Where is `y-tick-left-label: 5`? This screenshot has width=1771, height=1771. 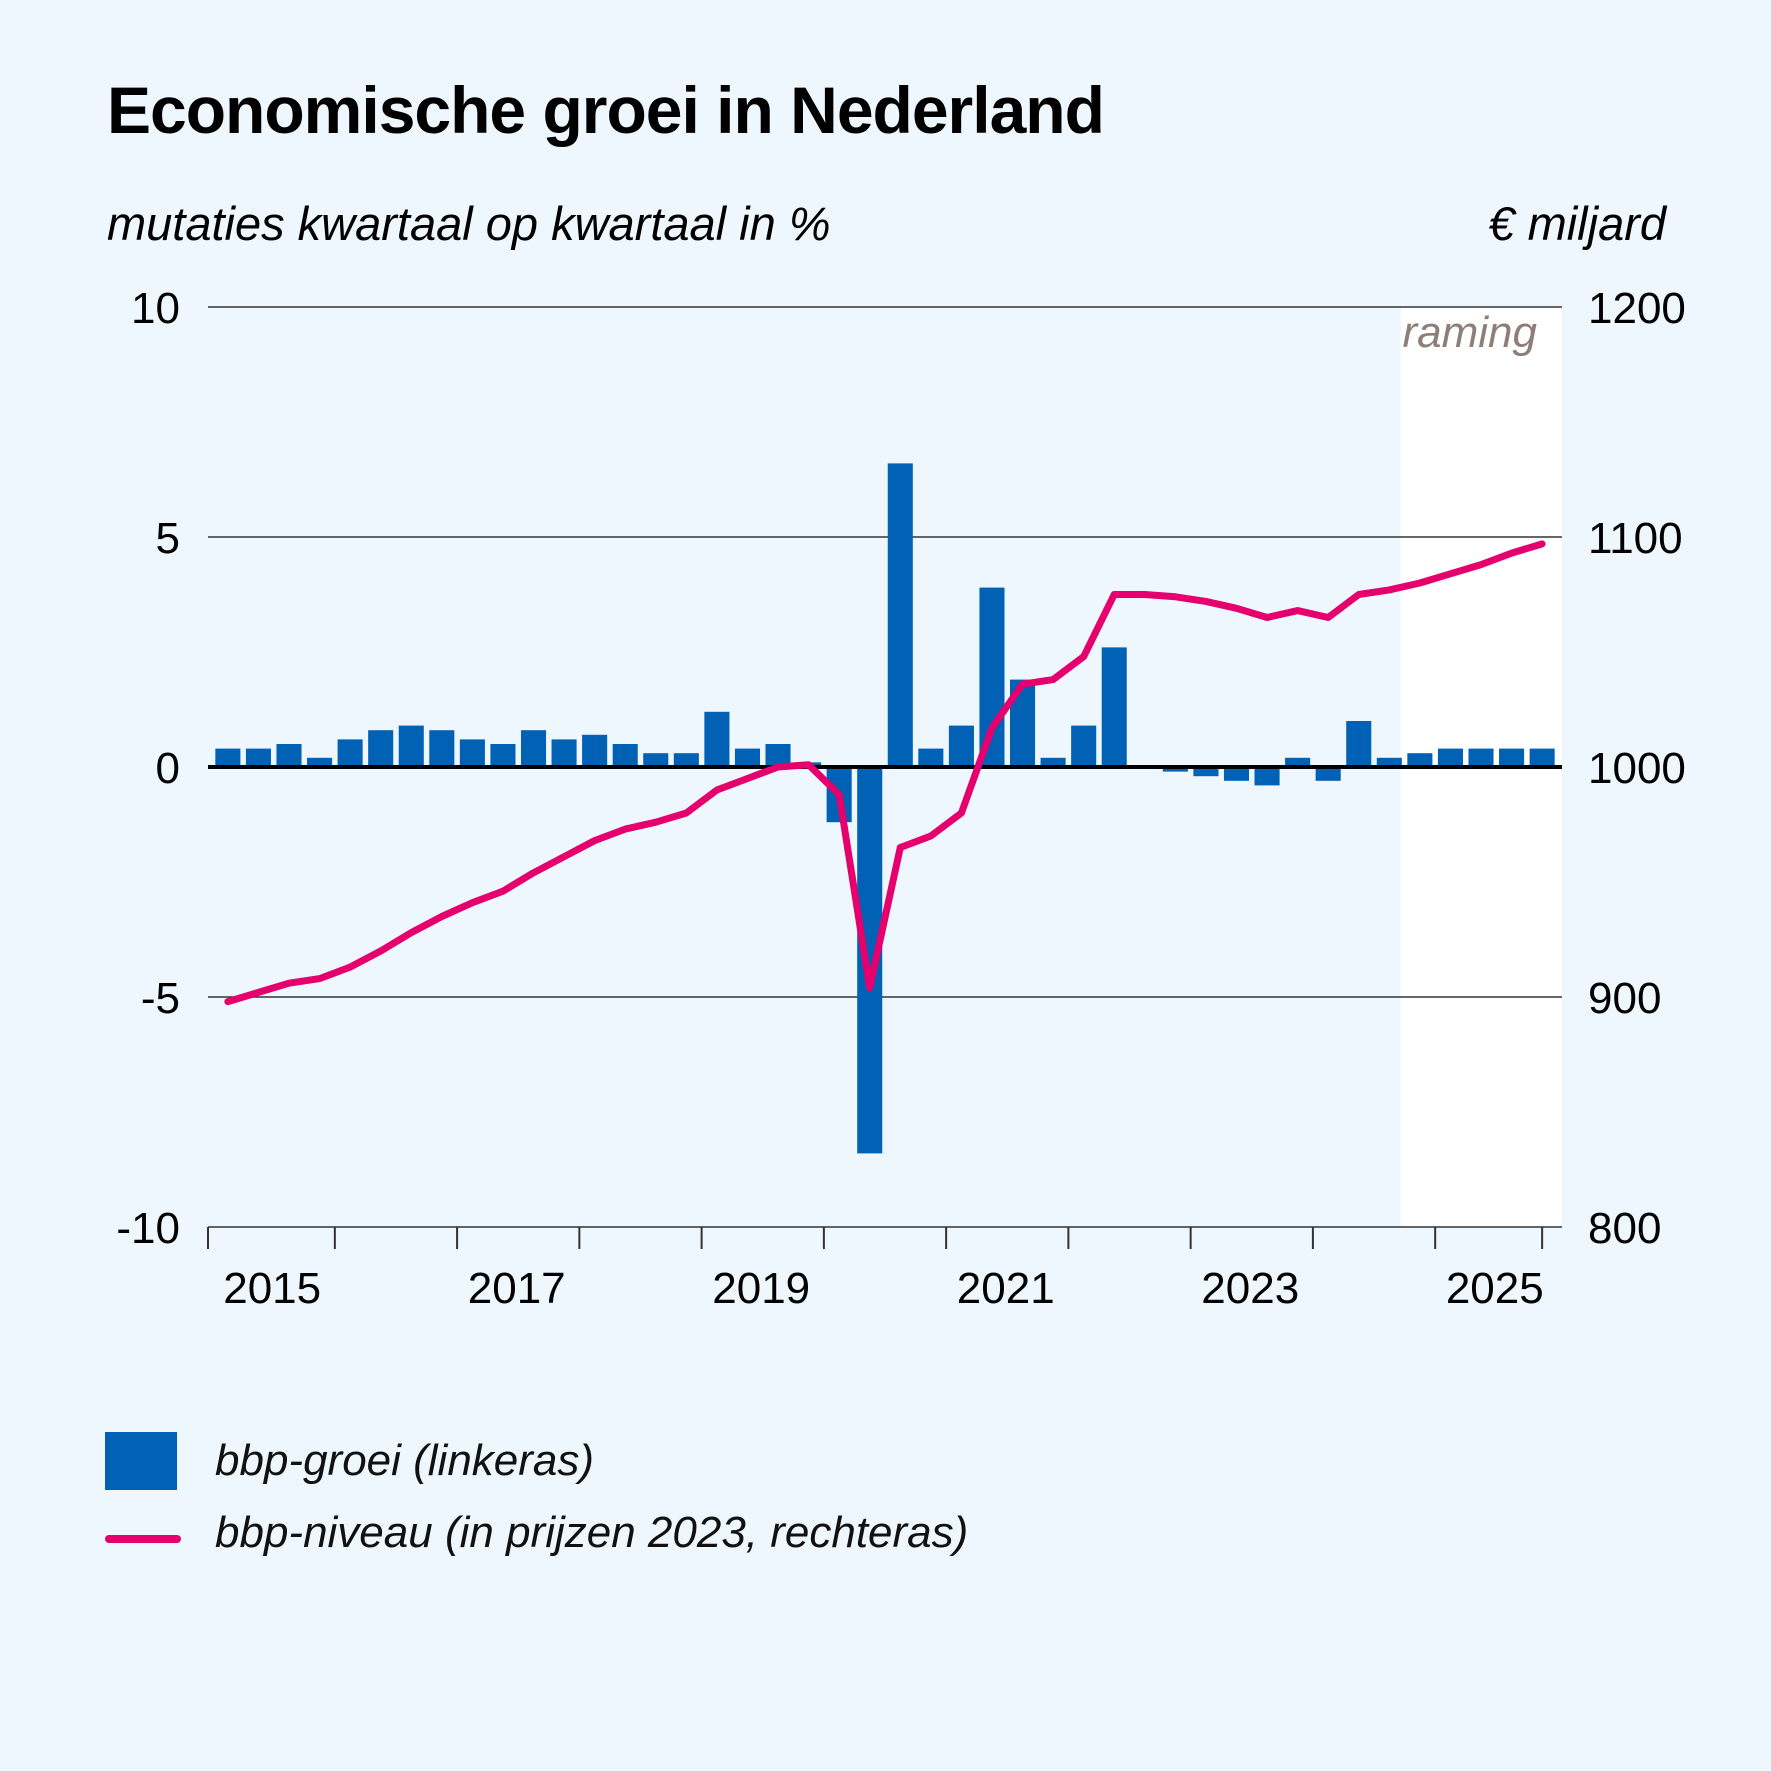 y-tick-left-label: 5 is located at coordinates (168, 538).